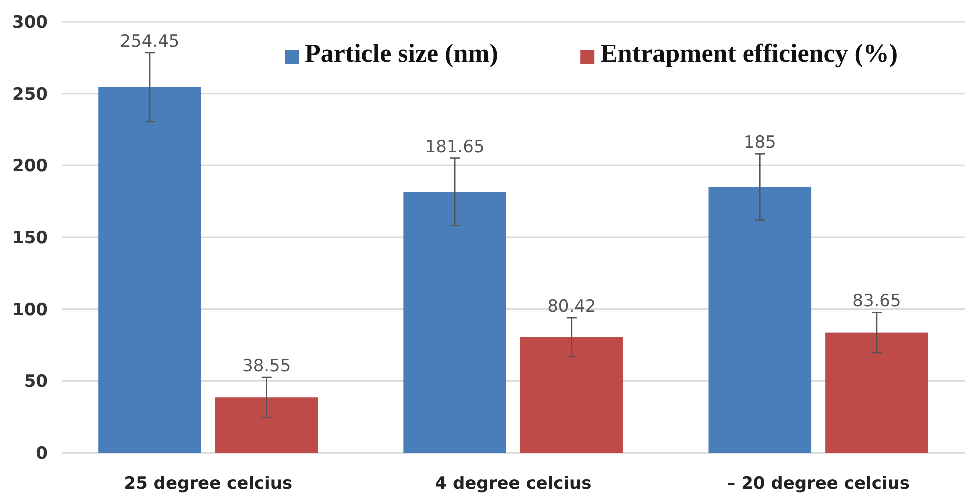  What do you see at coordinates (760, 143) in the screenshot?
I see `data-label: 185` at bounding box center [760, 143].